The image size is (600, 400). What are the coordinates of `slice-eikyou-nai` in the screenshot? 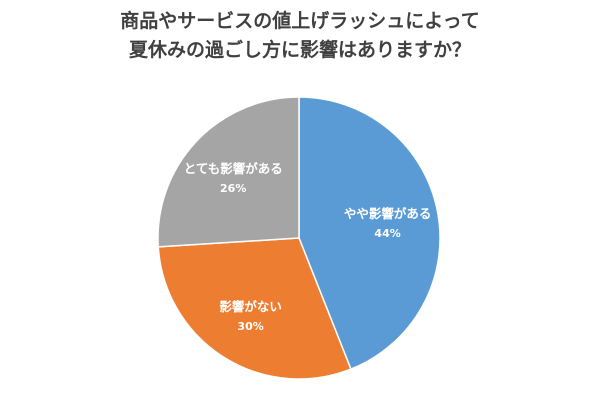 It's located at (254, 308).